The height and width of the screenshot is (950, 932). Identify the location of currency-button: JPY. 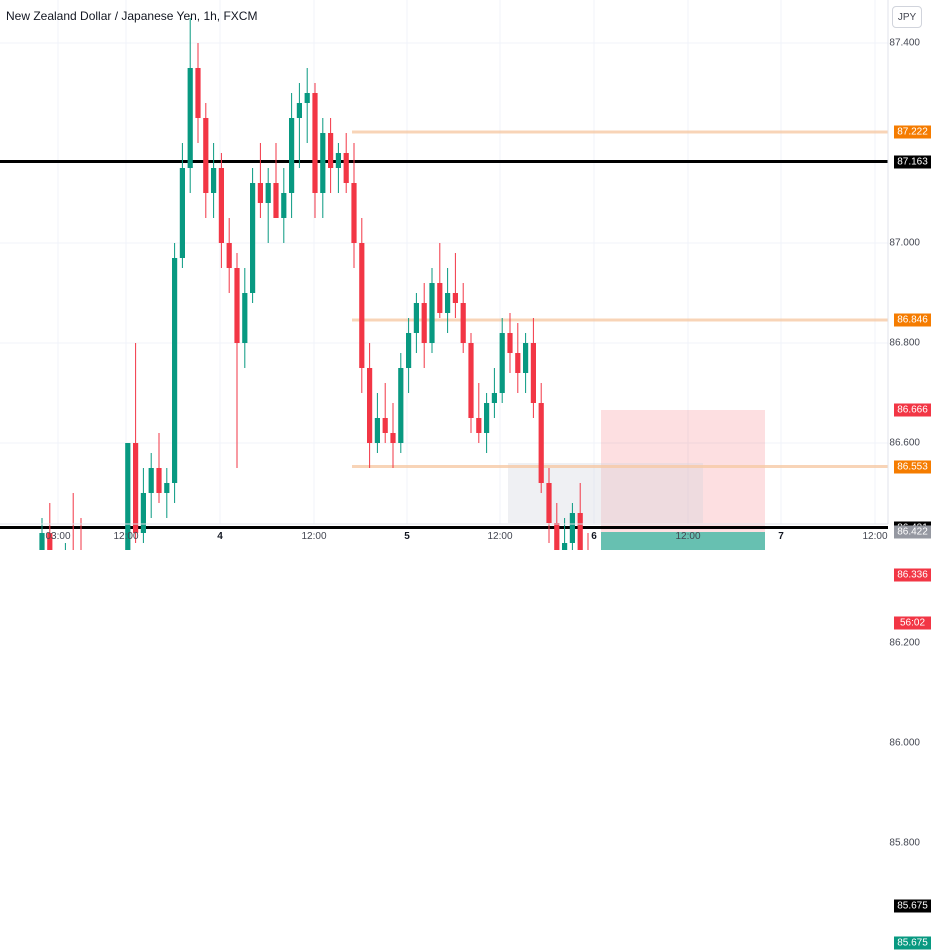
(907, 17).